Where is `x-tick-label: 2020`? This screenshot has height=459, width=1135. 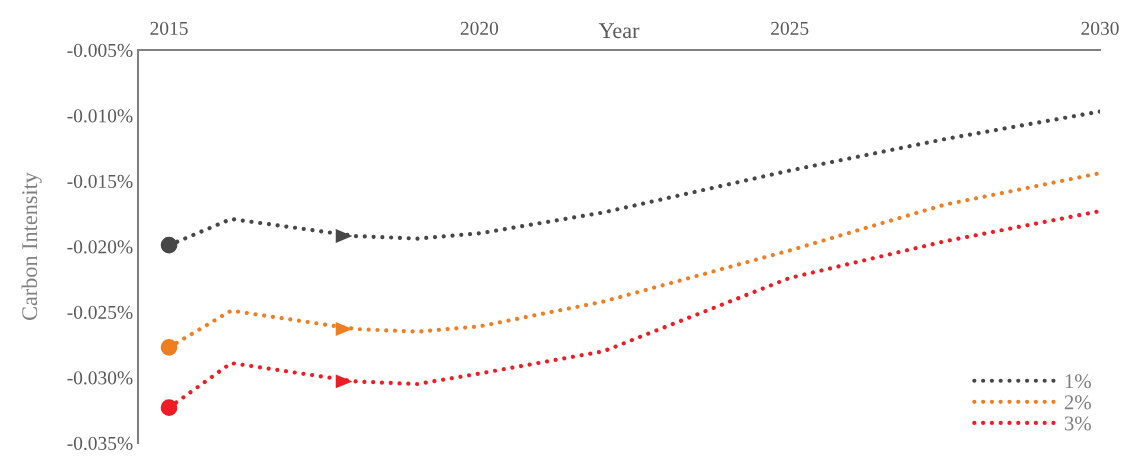 x-tick-label: 2020 is located at coordinates (479, 28).